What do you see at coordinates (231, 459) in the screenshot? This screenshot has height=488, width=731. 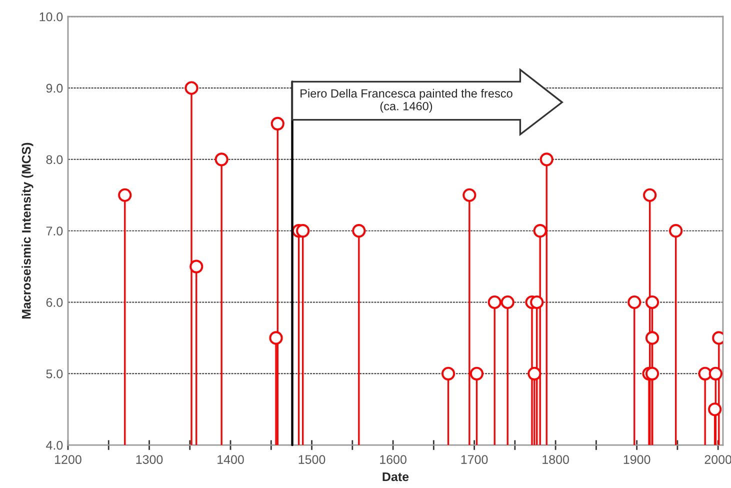 I see `x-tick-label: 1400` at bounding box center [231, 459].